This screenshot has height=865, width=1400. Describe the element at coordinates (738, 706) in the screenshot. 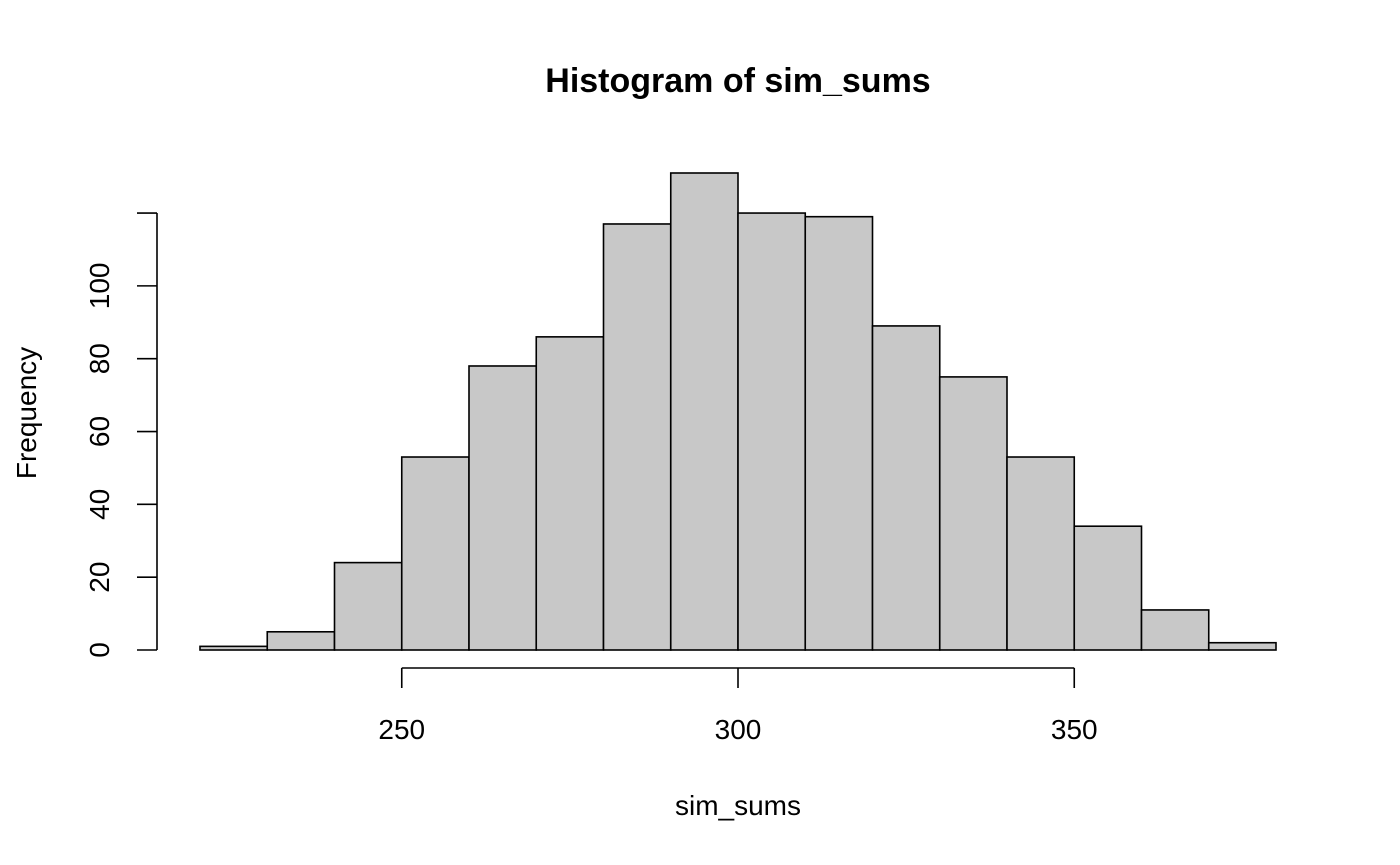

I see `x-axis: 250 300 350` at that location.